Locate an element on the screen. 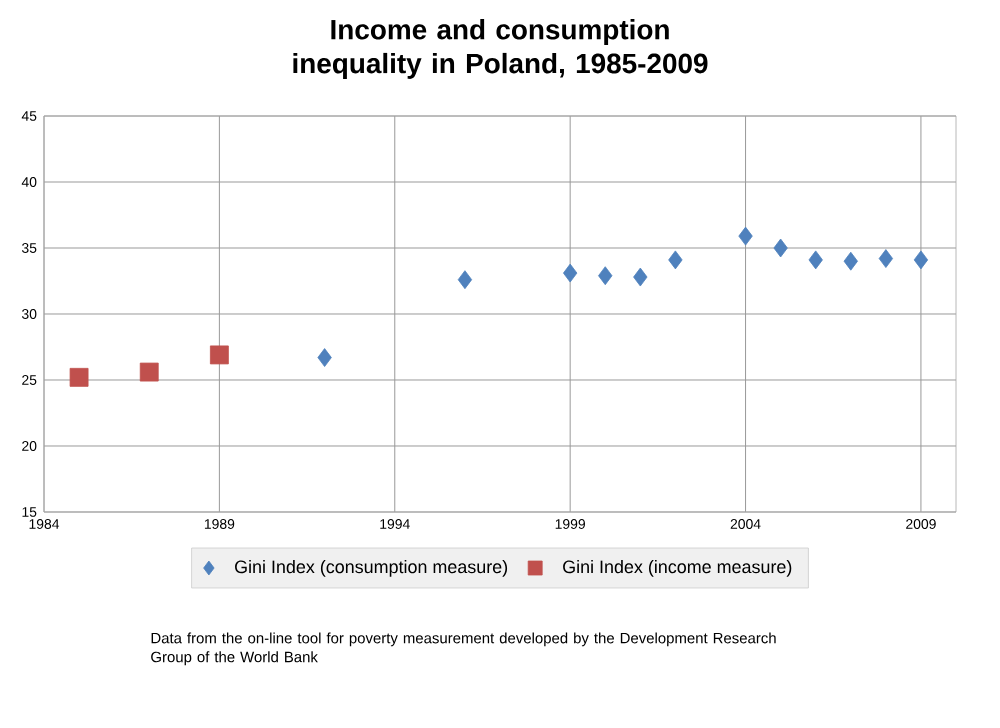 The width and height of the screenshot is (1000, 728). legend-label: Gini Index (income measure) is located at coordinates (677, 568).